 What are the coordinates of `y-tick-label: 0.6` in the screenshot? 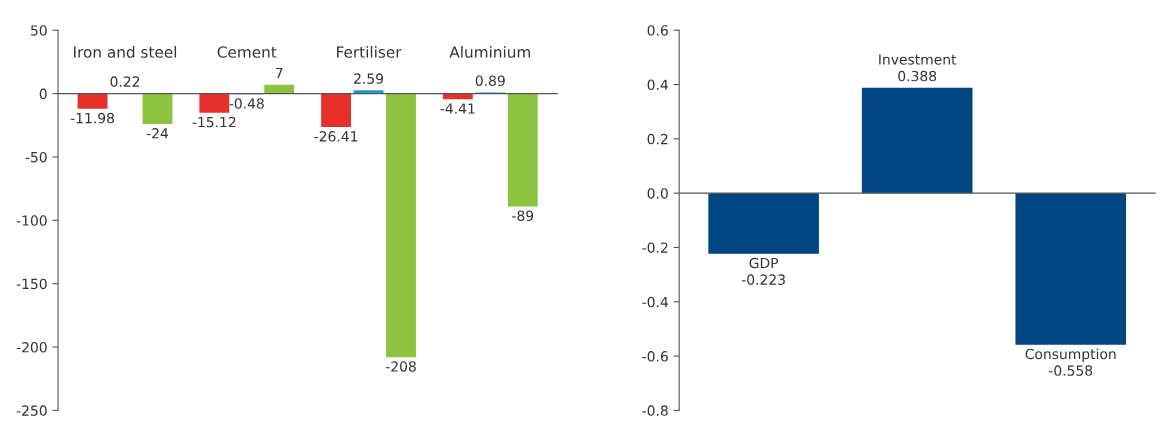 It's located at (657, 30).